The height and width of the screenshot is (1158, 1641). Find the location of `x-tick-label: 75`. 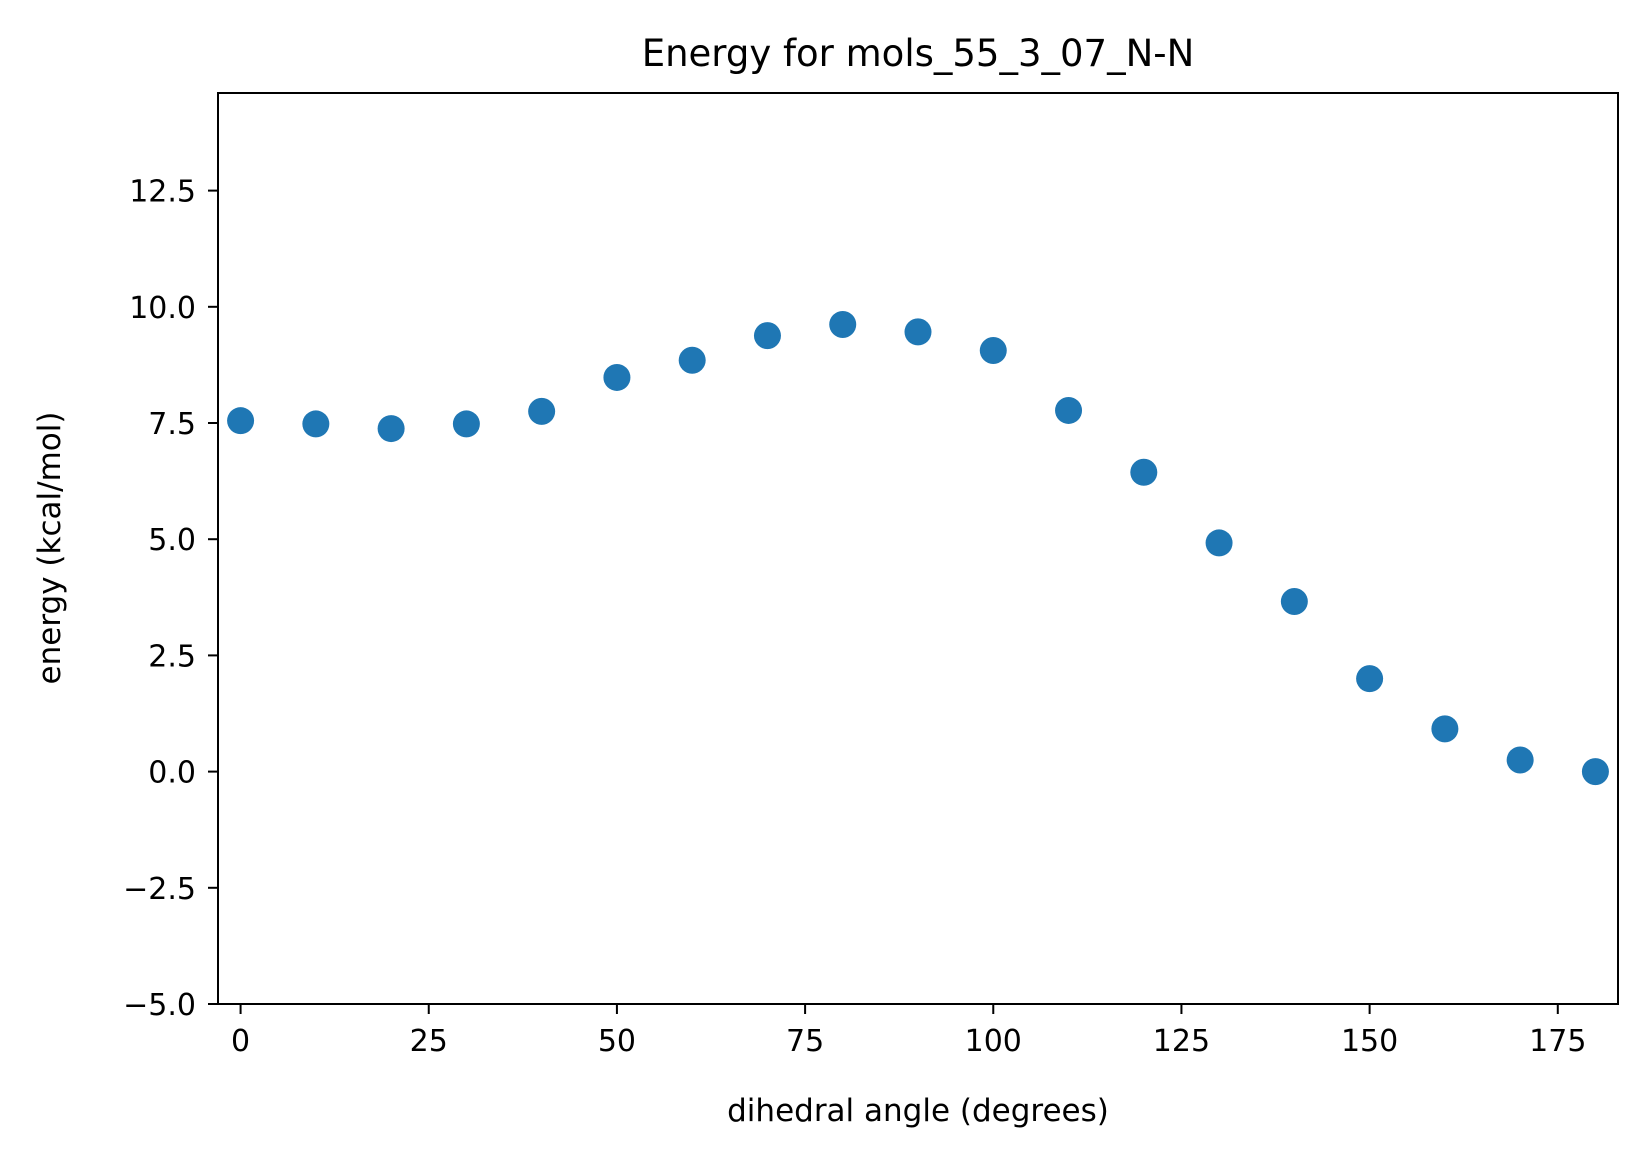

x-tick-label: 75 is located at coordinates (805, 1041).